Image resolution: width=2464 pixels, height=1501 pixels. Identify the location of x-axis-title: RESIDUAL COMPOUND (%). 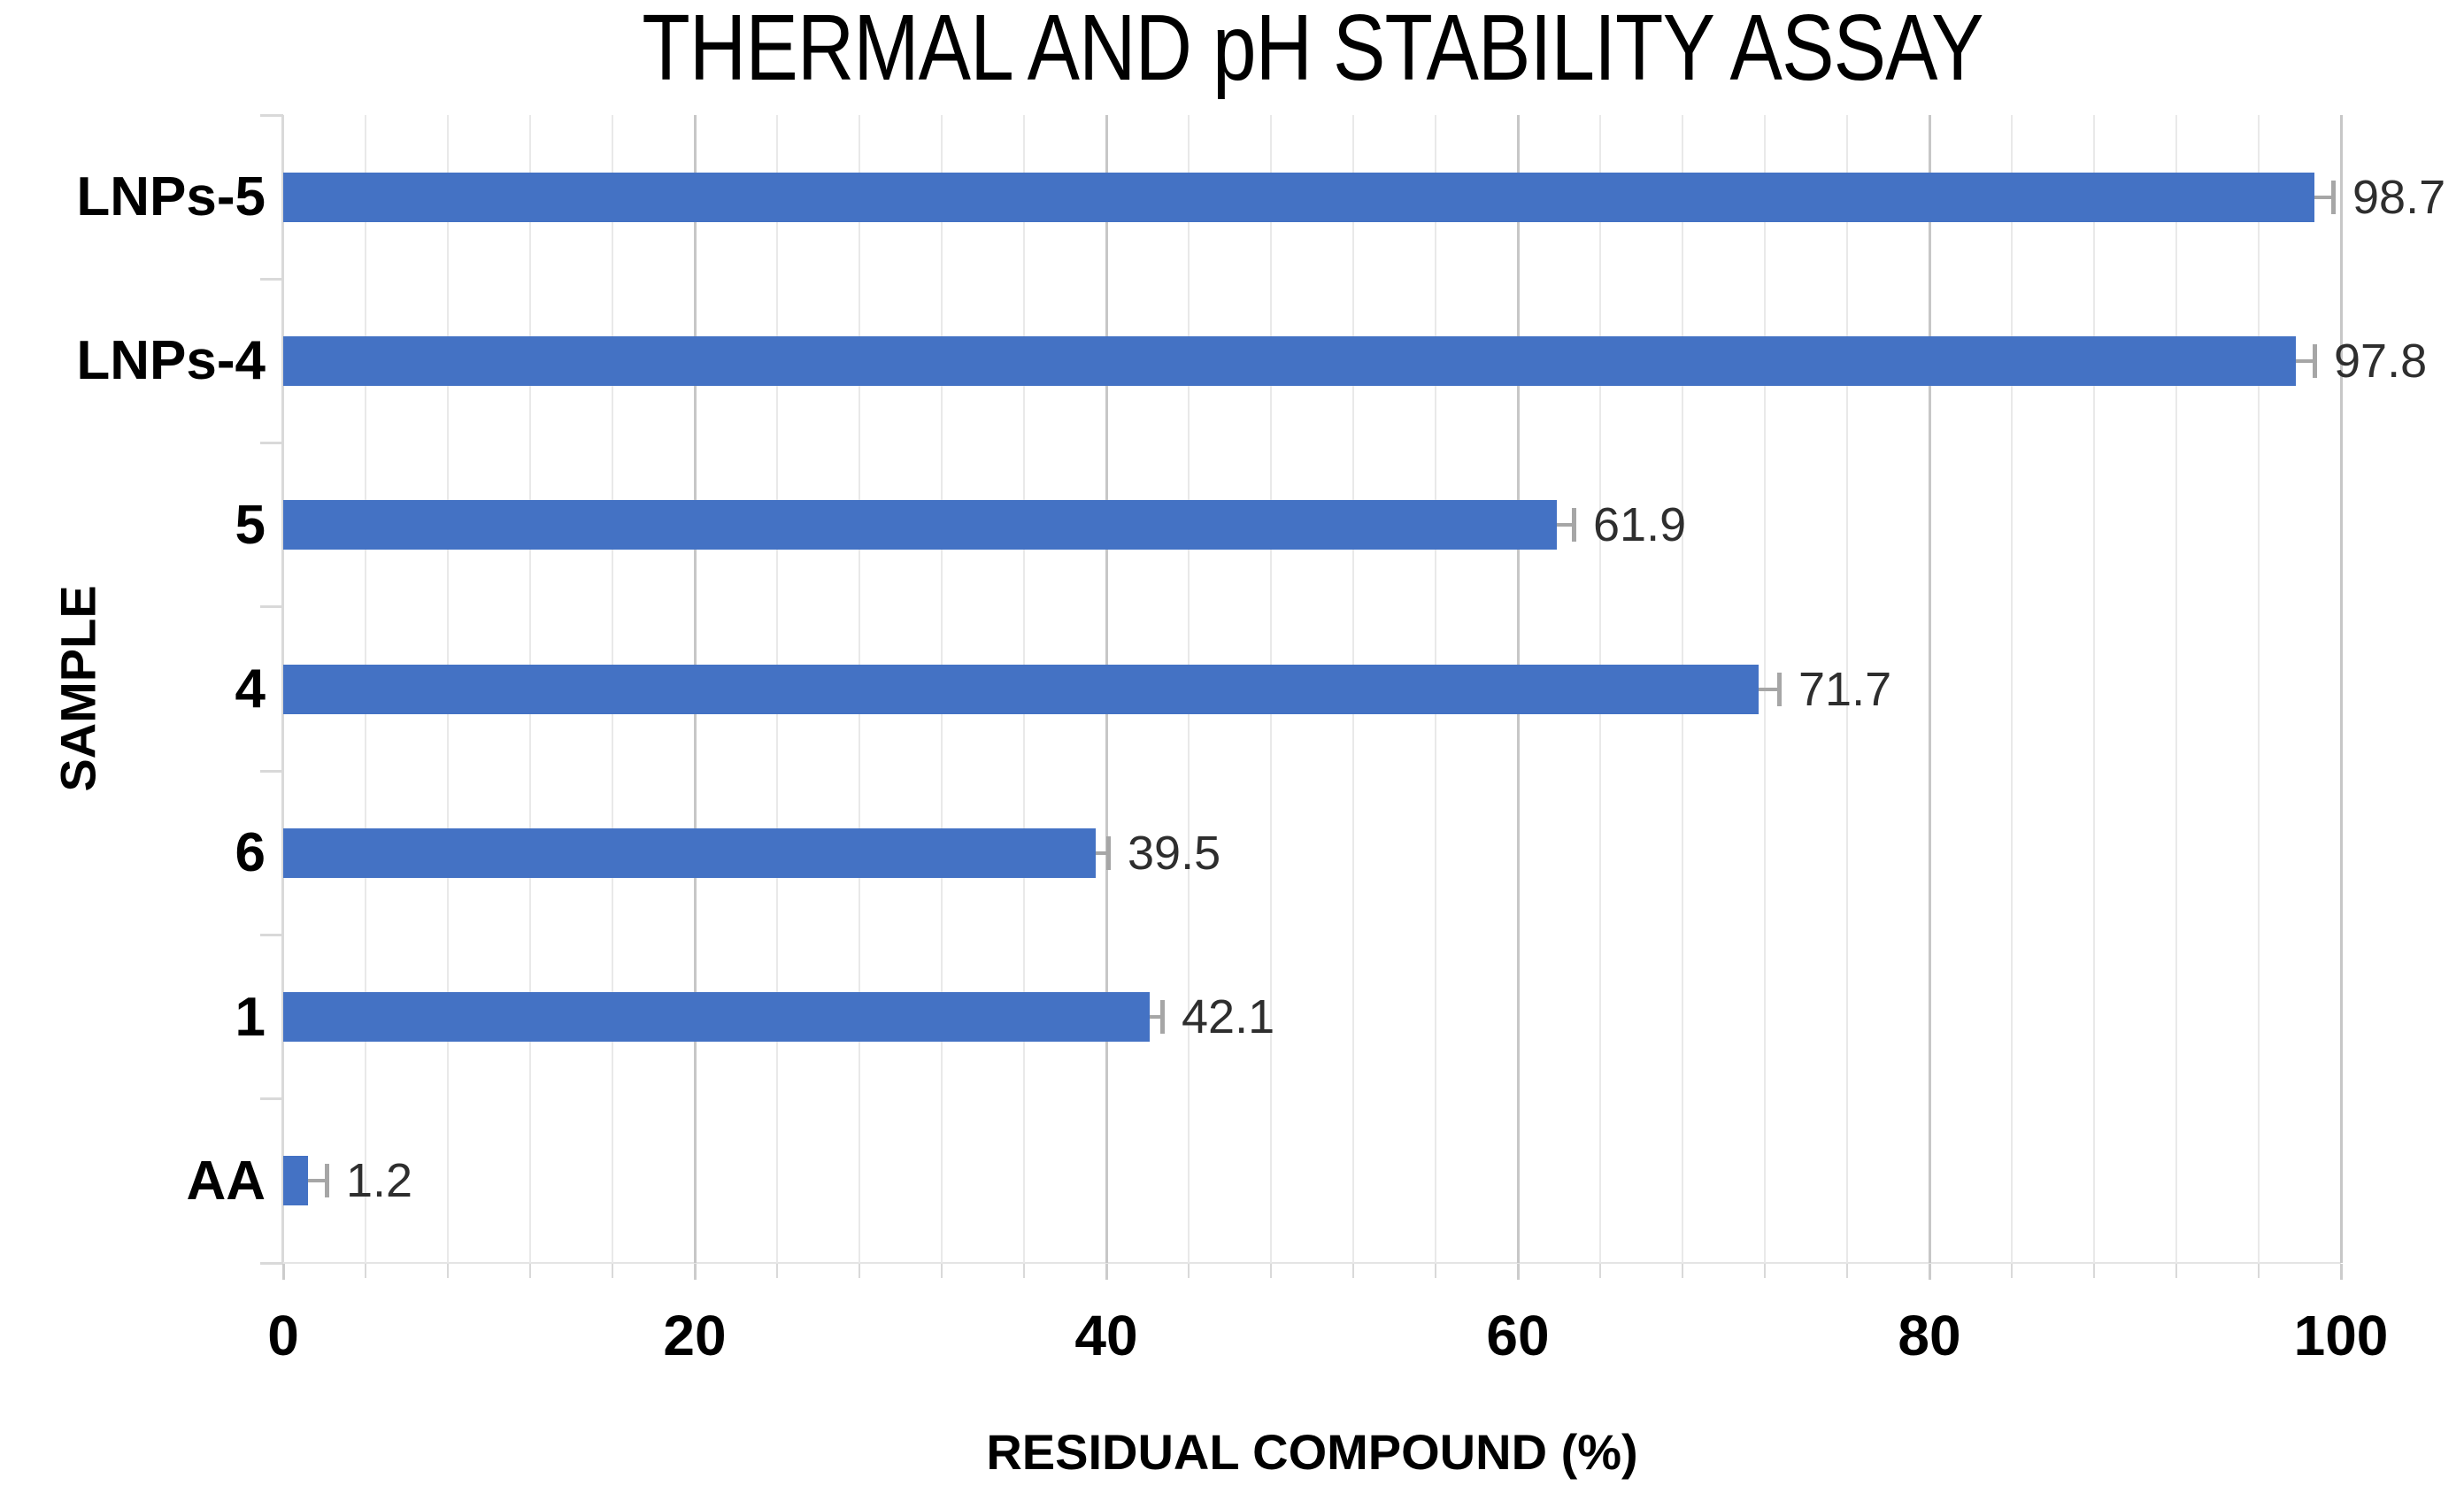
(1312, 1452).